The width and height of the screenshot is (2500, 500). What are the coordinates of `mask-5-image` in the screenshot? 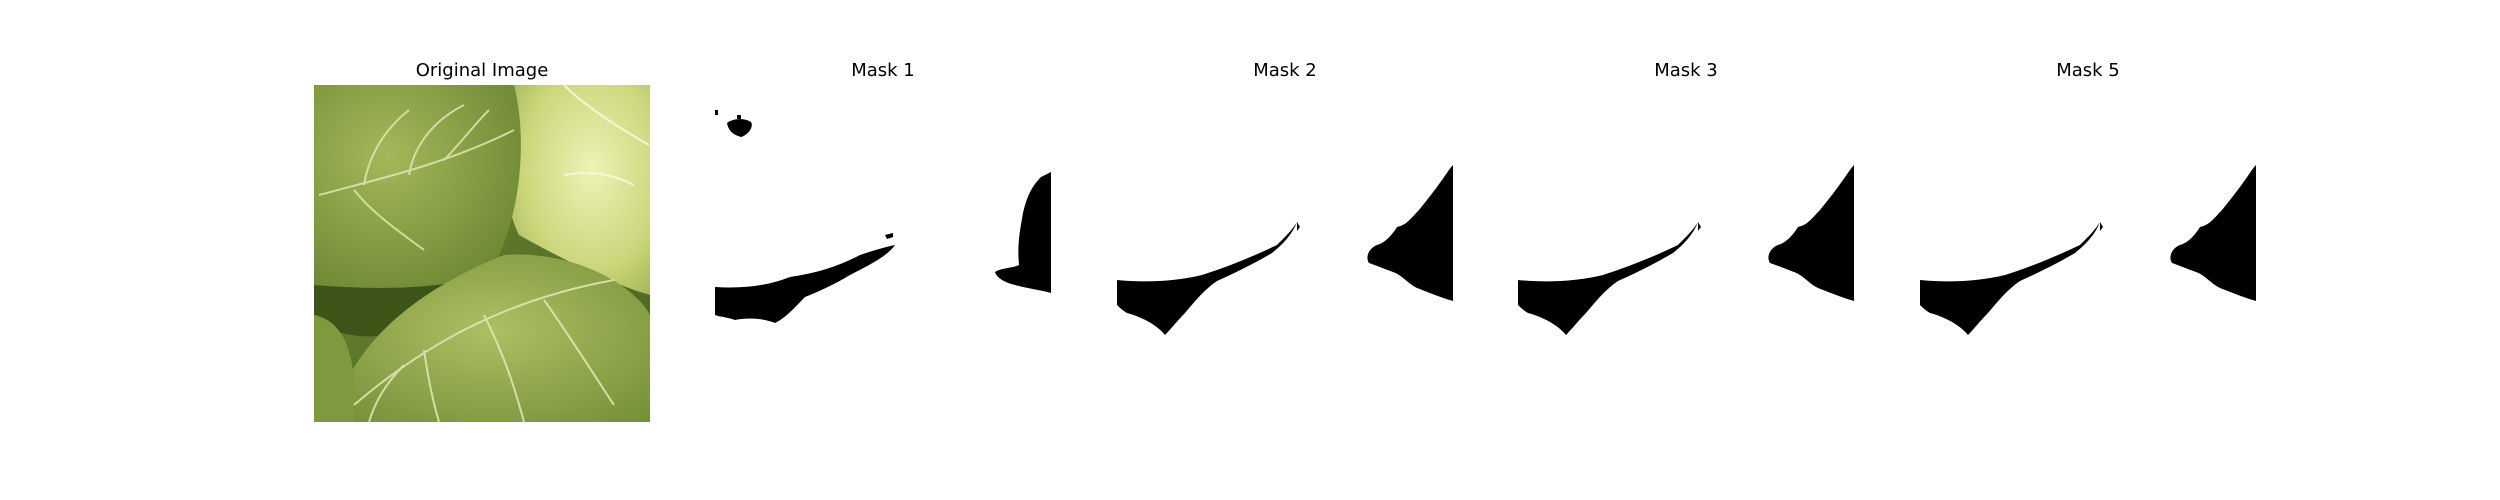 It's located at (2088, 253).